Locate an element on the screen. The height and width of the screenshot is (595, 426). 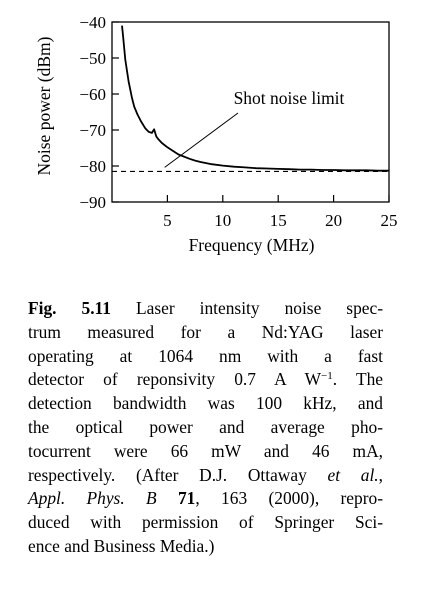
caption-text: duced with permission of Springer Sci- is located at coordinates (205, 522).